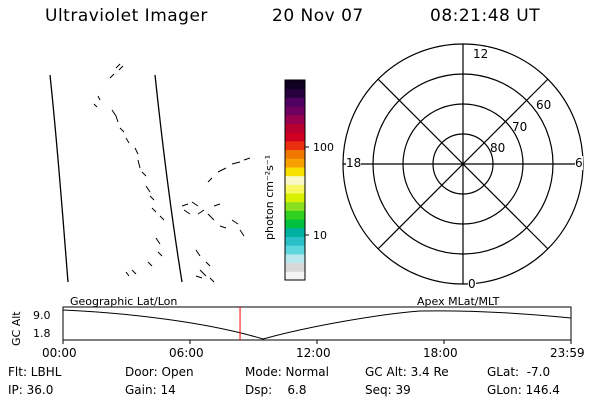 Image resolution: width=600 pixels, height=400 pixels. Describe the element at coordinates (354, 163) in the screenshot. I see `polar-label-left: 18` at that location.